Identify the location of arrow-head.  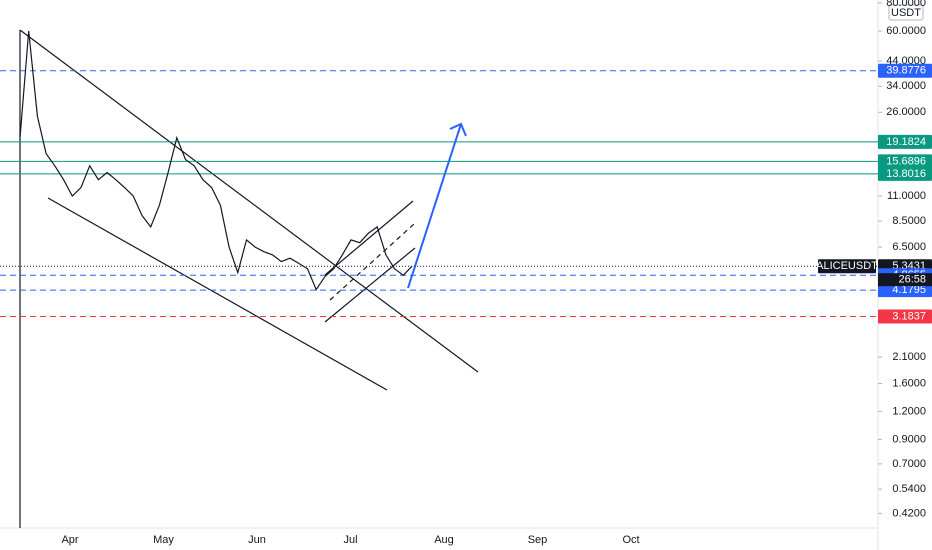
(458, 129).